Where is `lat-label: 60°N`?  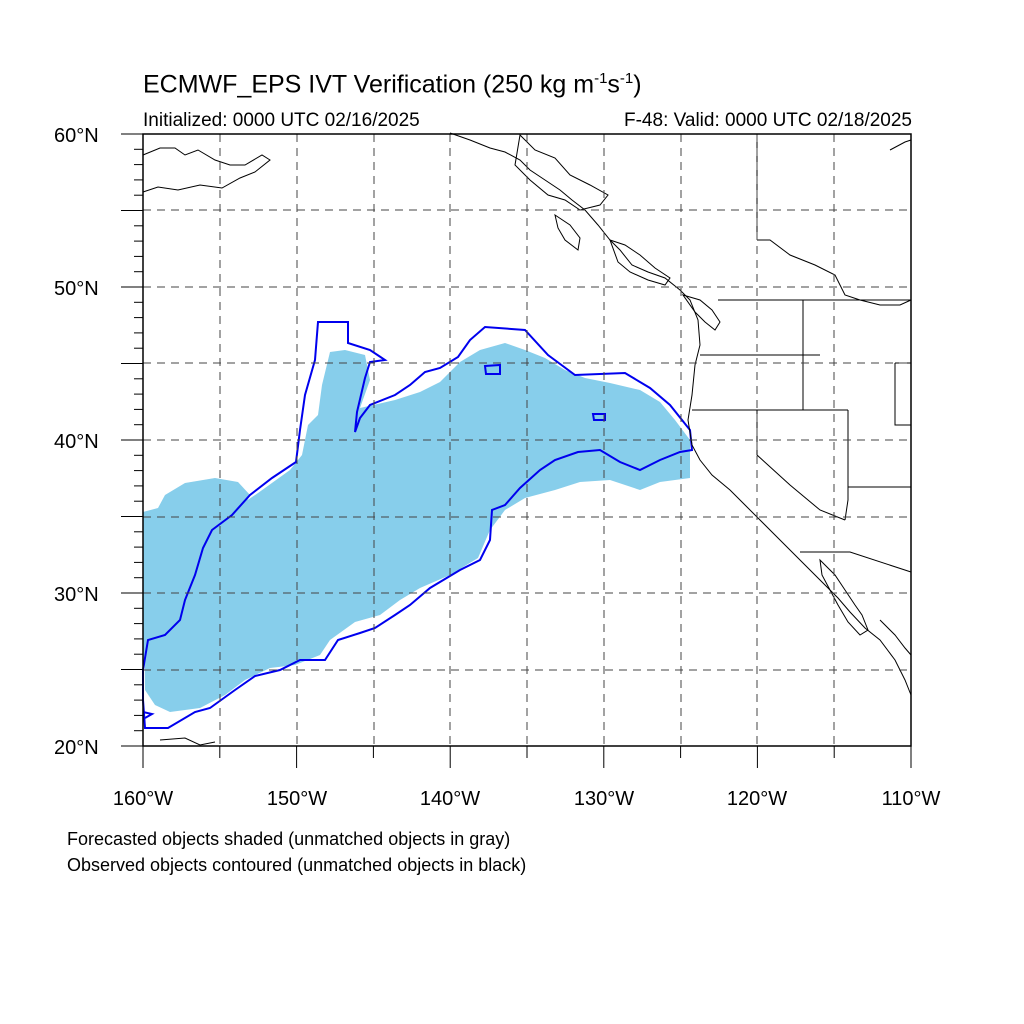 lat-label: 60°N is located at coordinates (76, 136).